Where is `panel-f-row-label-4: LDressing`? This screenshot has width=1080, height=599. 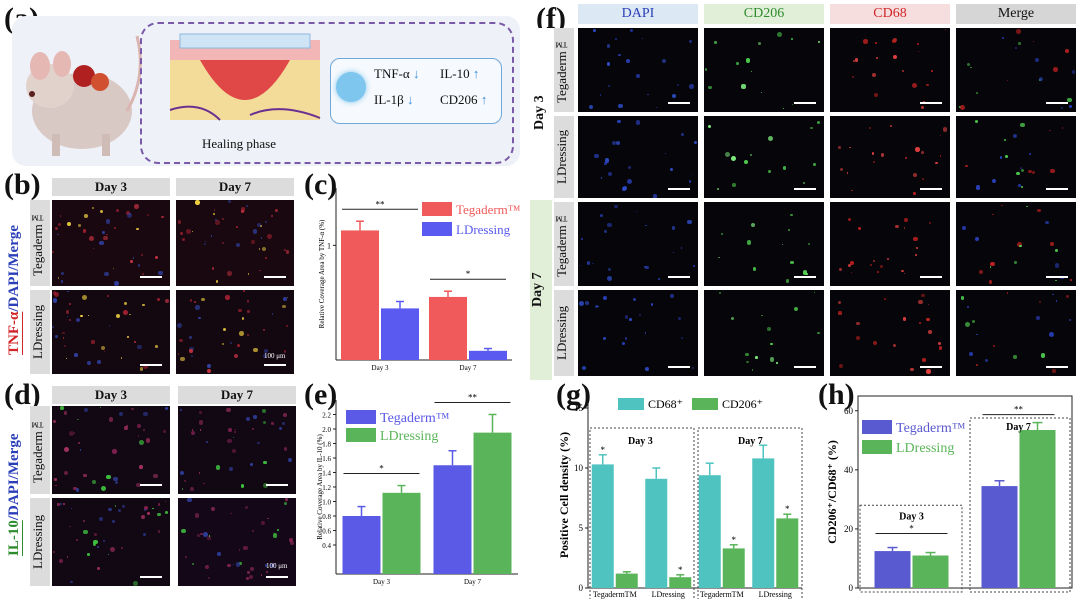 panel-f-row-label-4: LDressing is located at coordinates (564, 333).